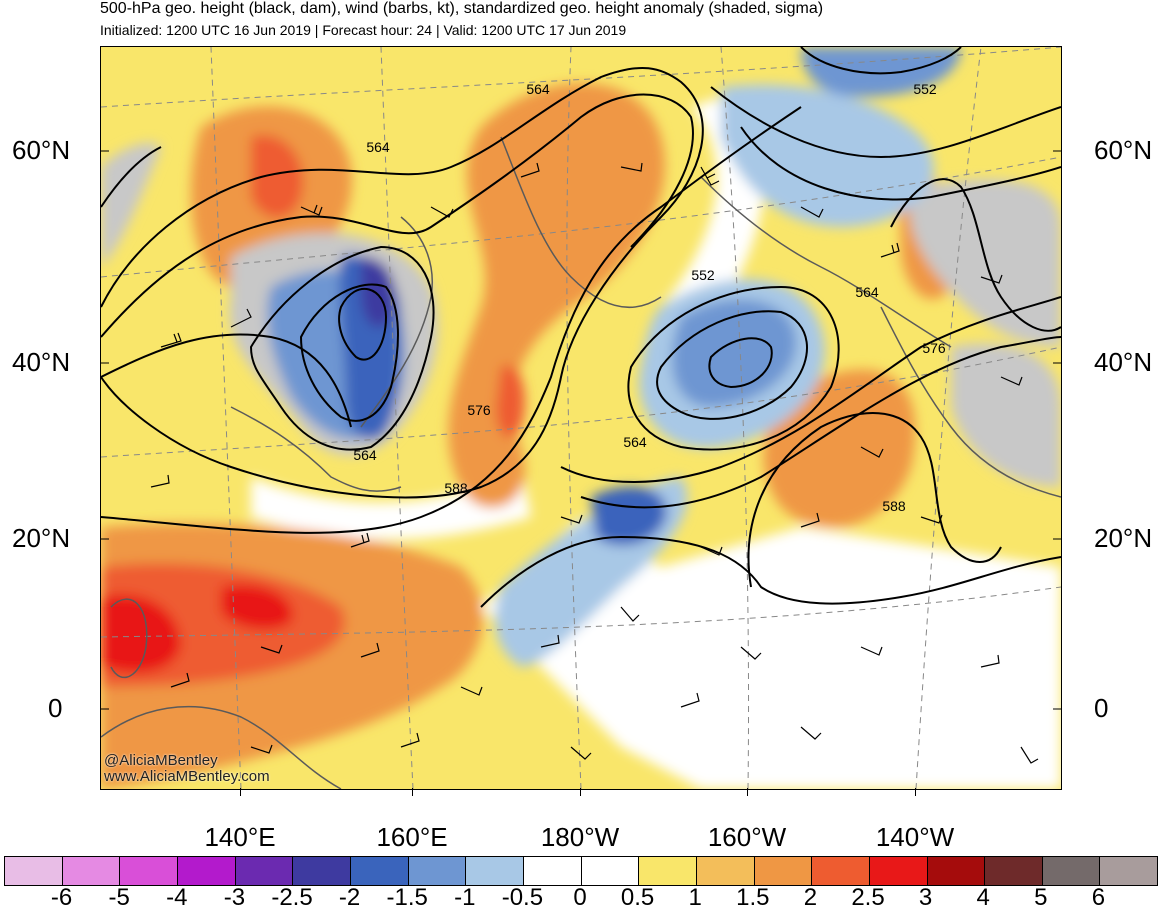 The image size is (1160, 913). Describe the element at coordinates (915, 837) in the screenshot. I see `lon-label: 140°W` at that location.